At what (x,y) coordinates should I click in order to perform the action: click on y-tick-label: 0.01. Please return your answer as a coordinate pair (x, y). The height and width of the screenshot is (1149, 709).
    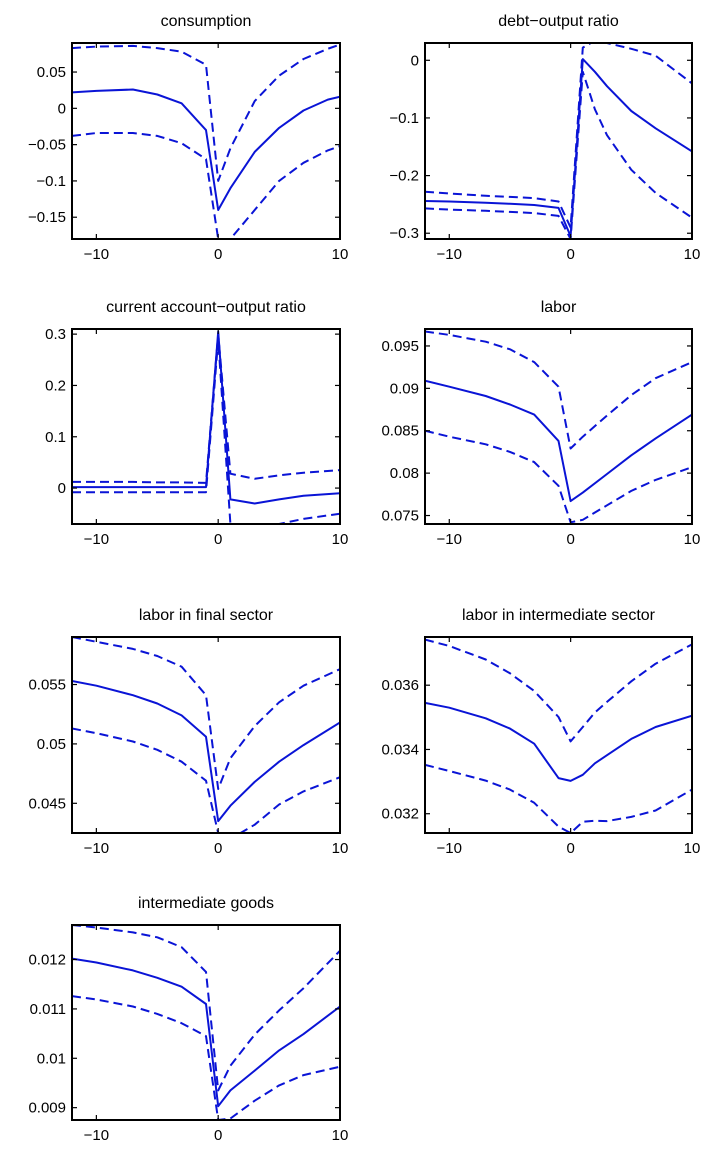
    Looking at the image, I should click on (51, 1058).